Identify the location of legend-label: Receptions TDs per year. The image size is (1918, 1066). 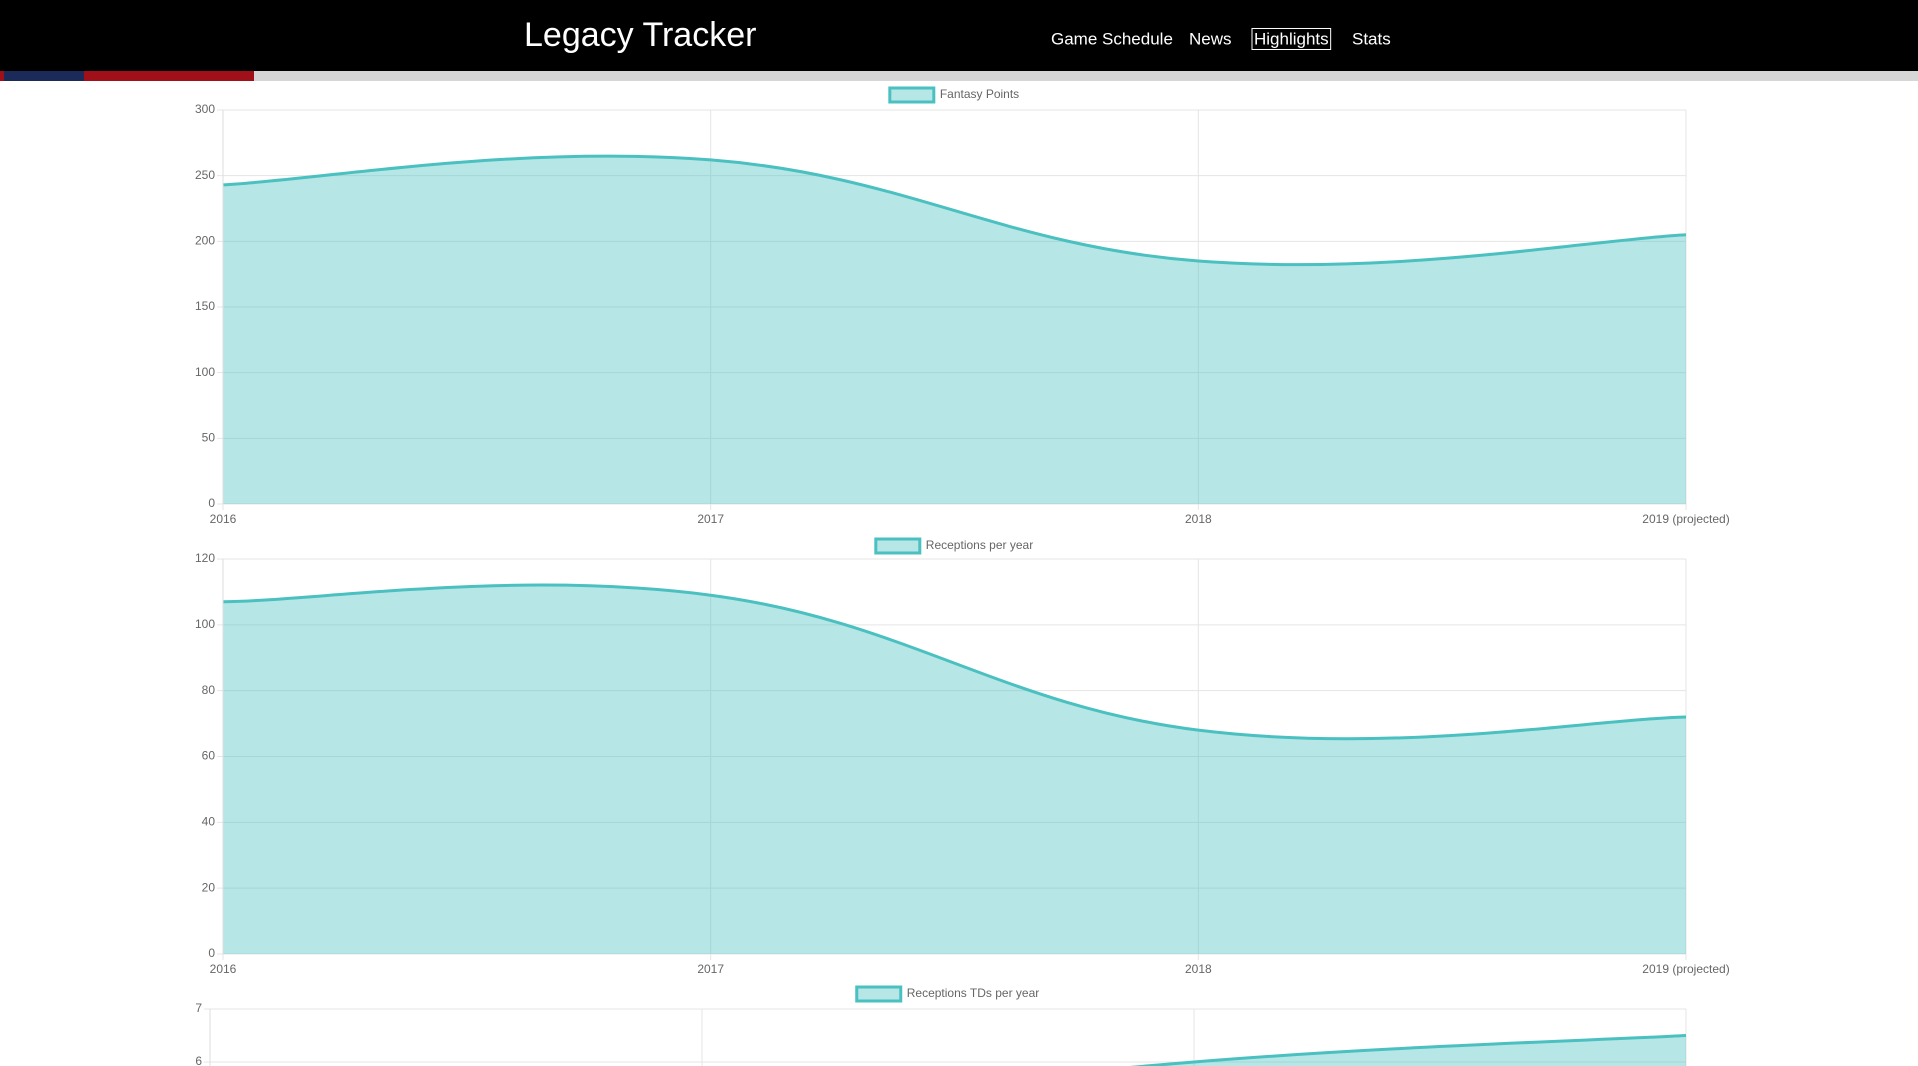
(973, 993).